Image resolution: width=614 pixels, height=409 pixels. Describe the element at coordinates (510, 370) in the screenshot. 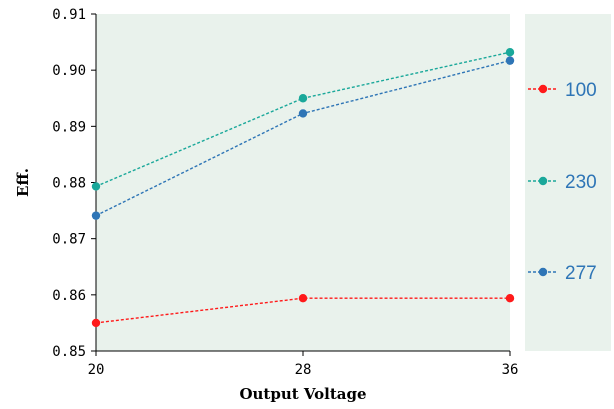

I see `x-tick-label: 36` at that location.